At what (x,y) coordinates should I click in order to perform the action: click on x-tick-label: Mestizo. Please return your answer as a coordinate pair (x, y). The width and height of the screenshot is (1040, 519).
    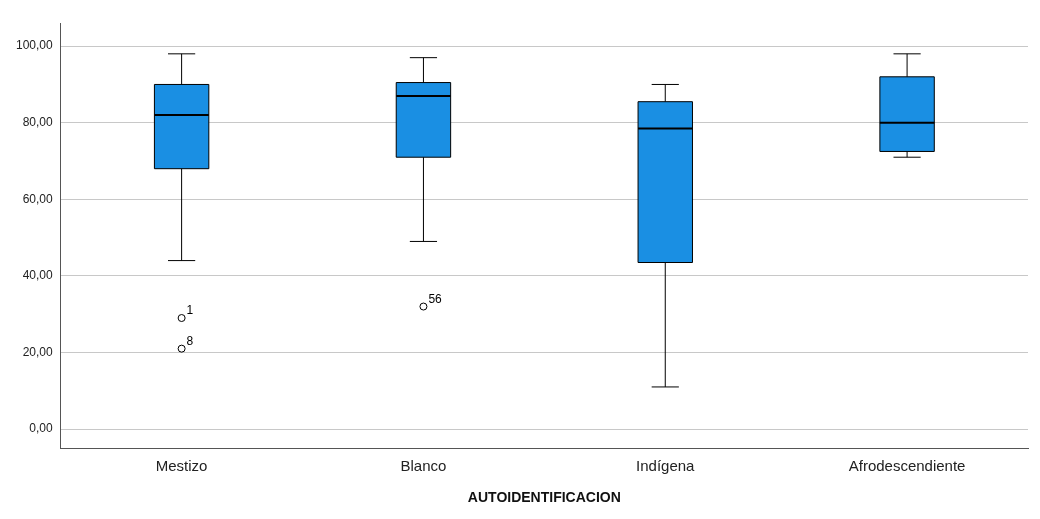
    Looking at the image, I should click on (181, 466).